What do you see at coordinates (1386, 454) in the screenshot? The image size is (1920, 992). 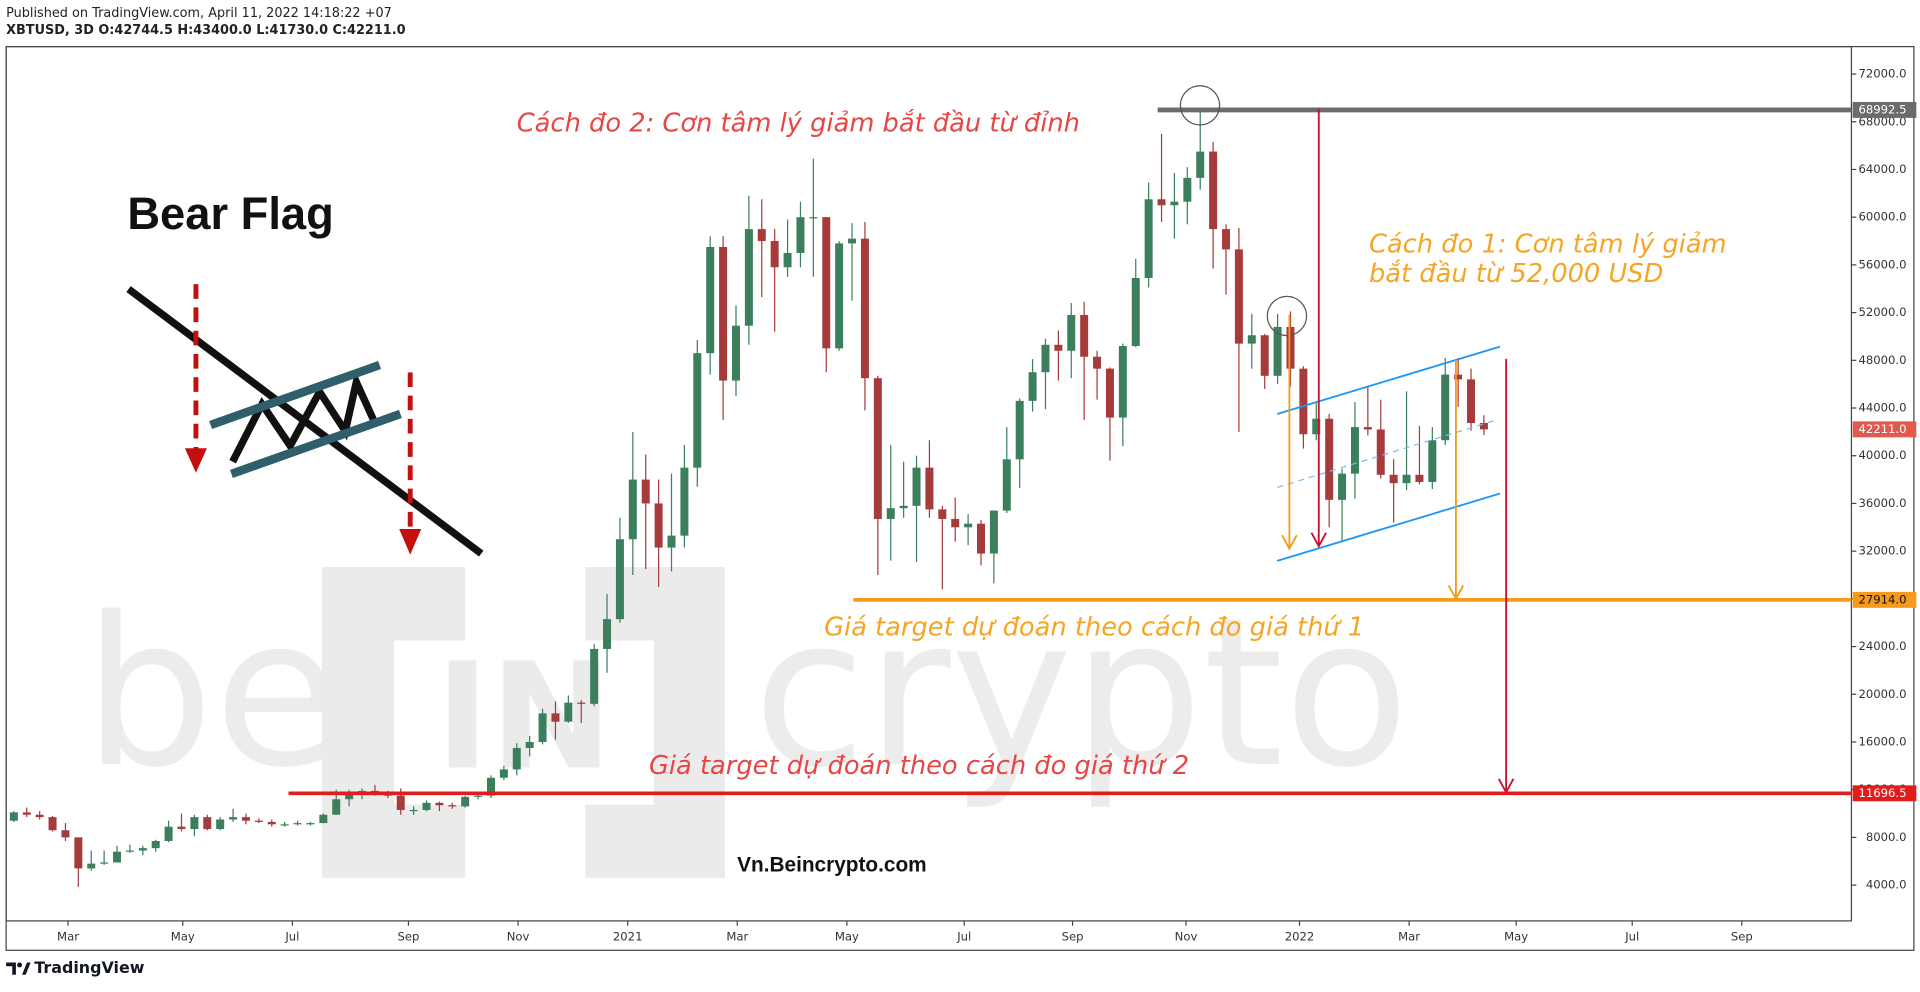 I see `channel-midline` at bounding box center [1386, 454].